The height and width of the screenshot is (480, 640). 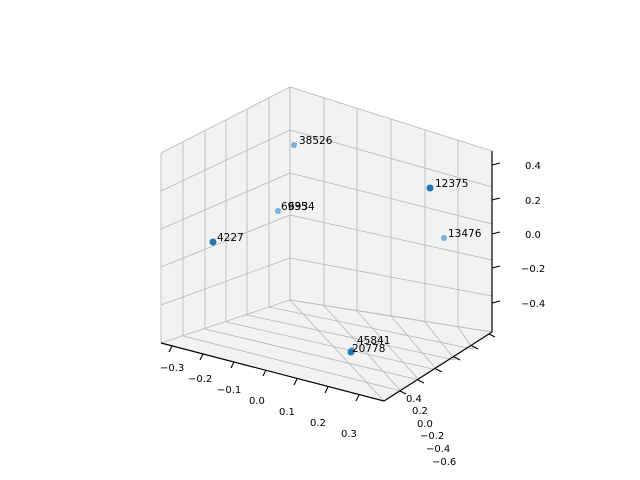 I want to click on z-axis-tick-label: −0.2, so click(x=533, y=269).